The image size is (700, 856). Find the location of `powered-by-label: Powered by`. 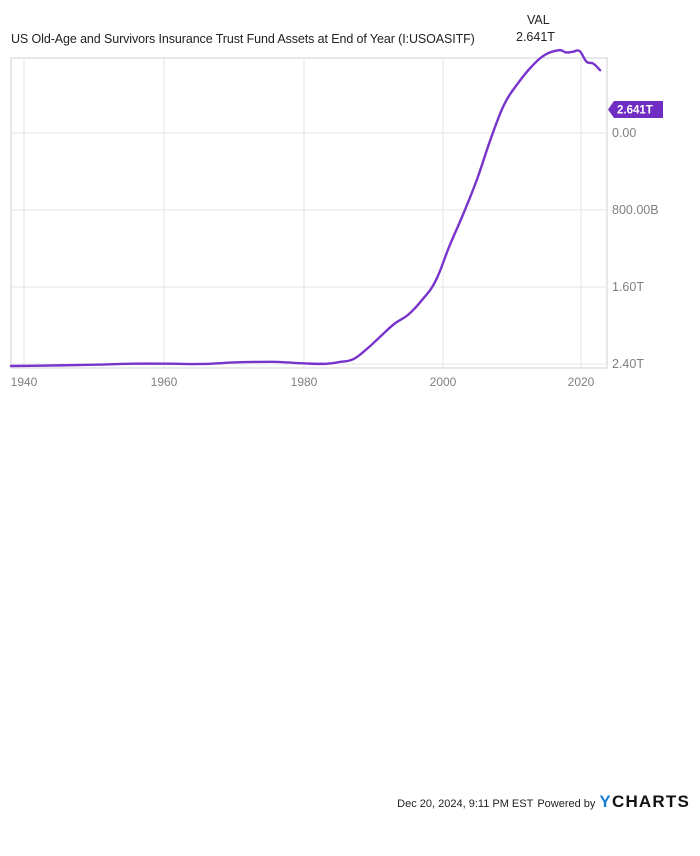

powered-by-label: Powered by is located at coordinates (566, 804).